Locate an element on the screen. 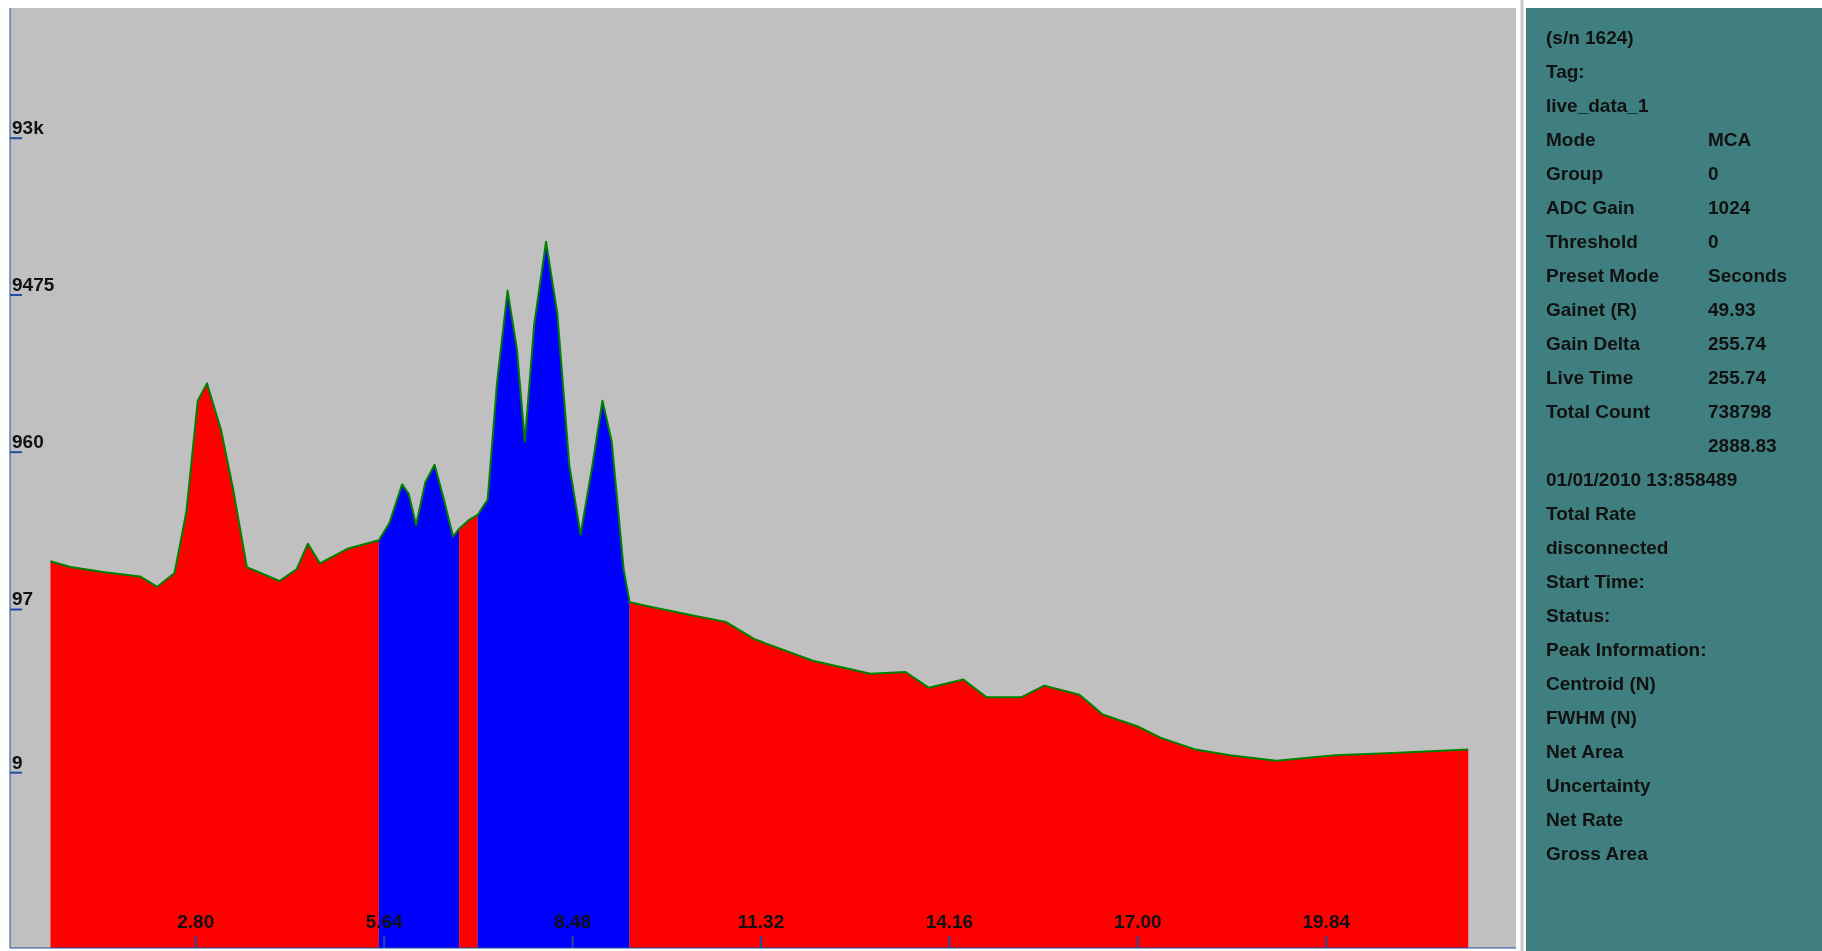  text: FWHM (N) is located at coordinates (1591, 717).